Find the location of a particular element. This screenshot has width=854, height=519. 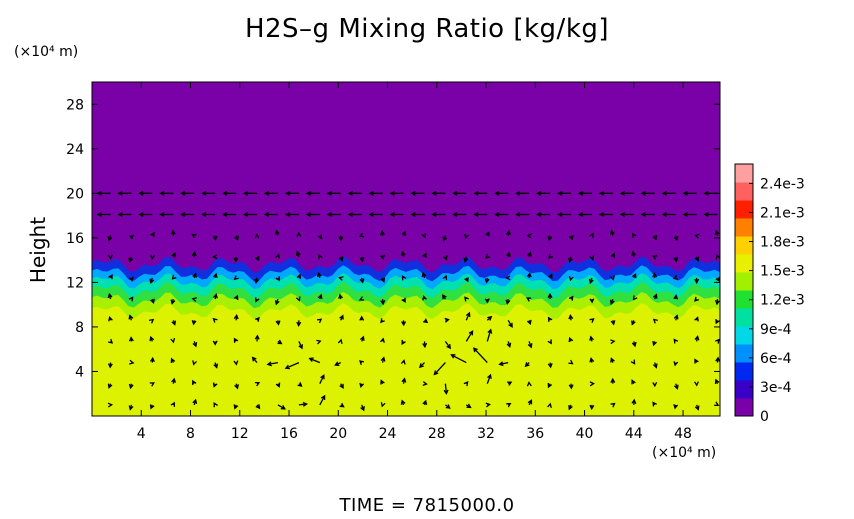

x-tick-label: 8 is located at coordinates (190, 434).